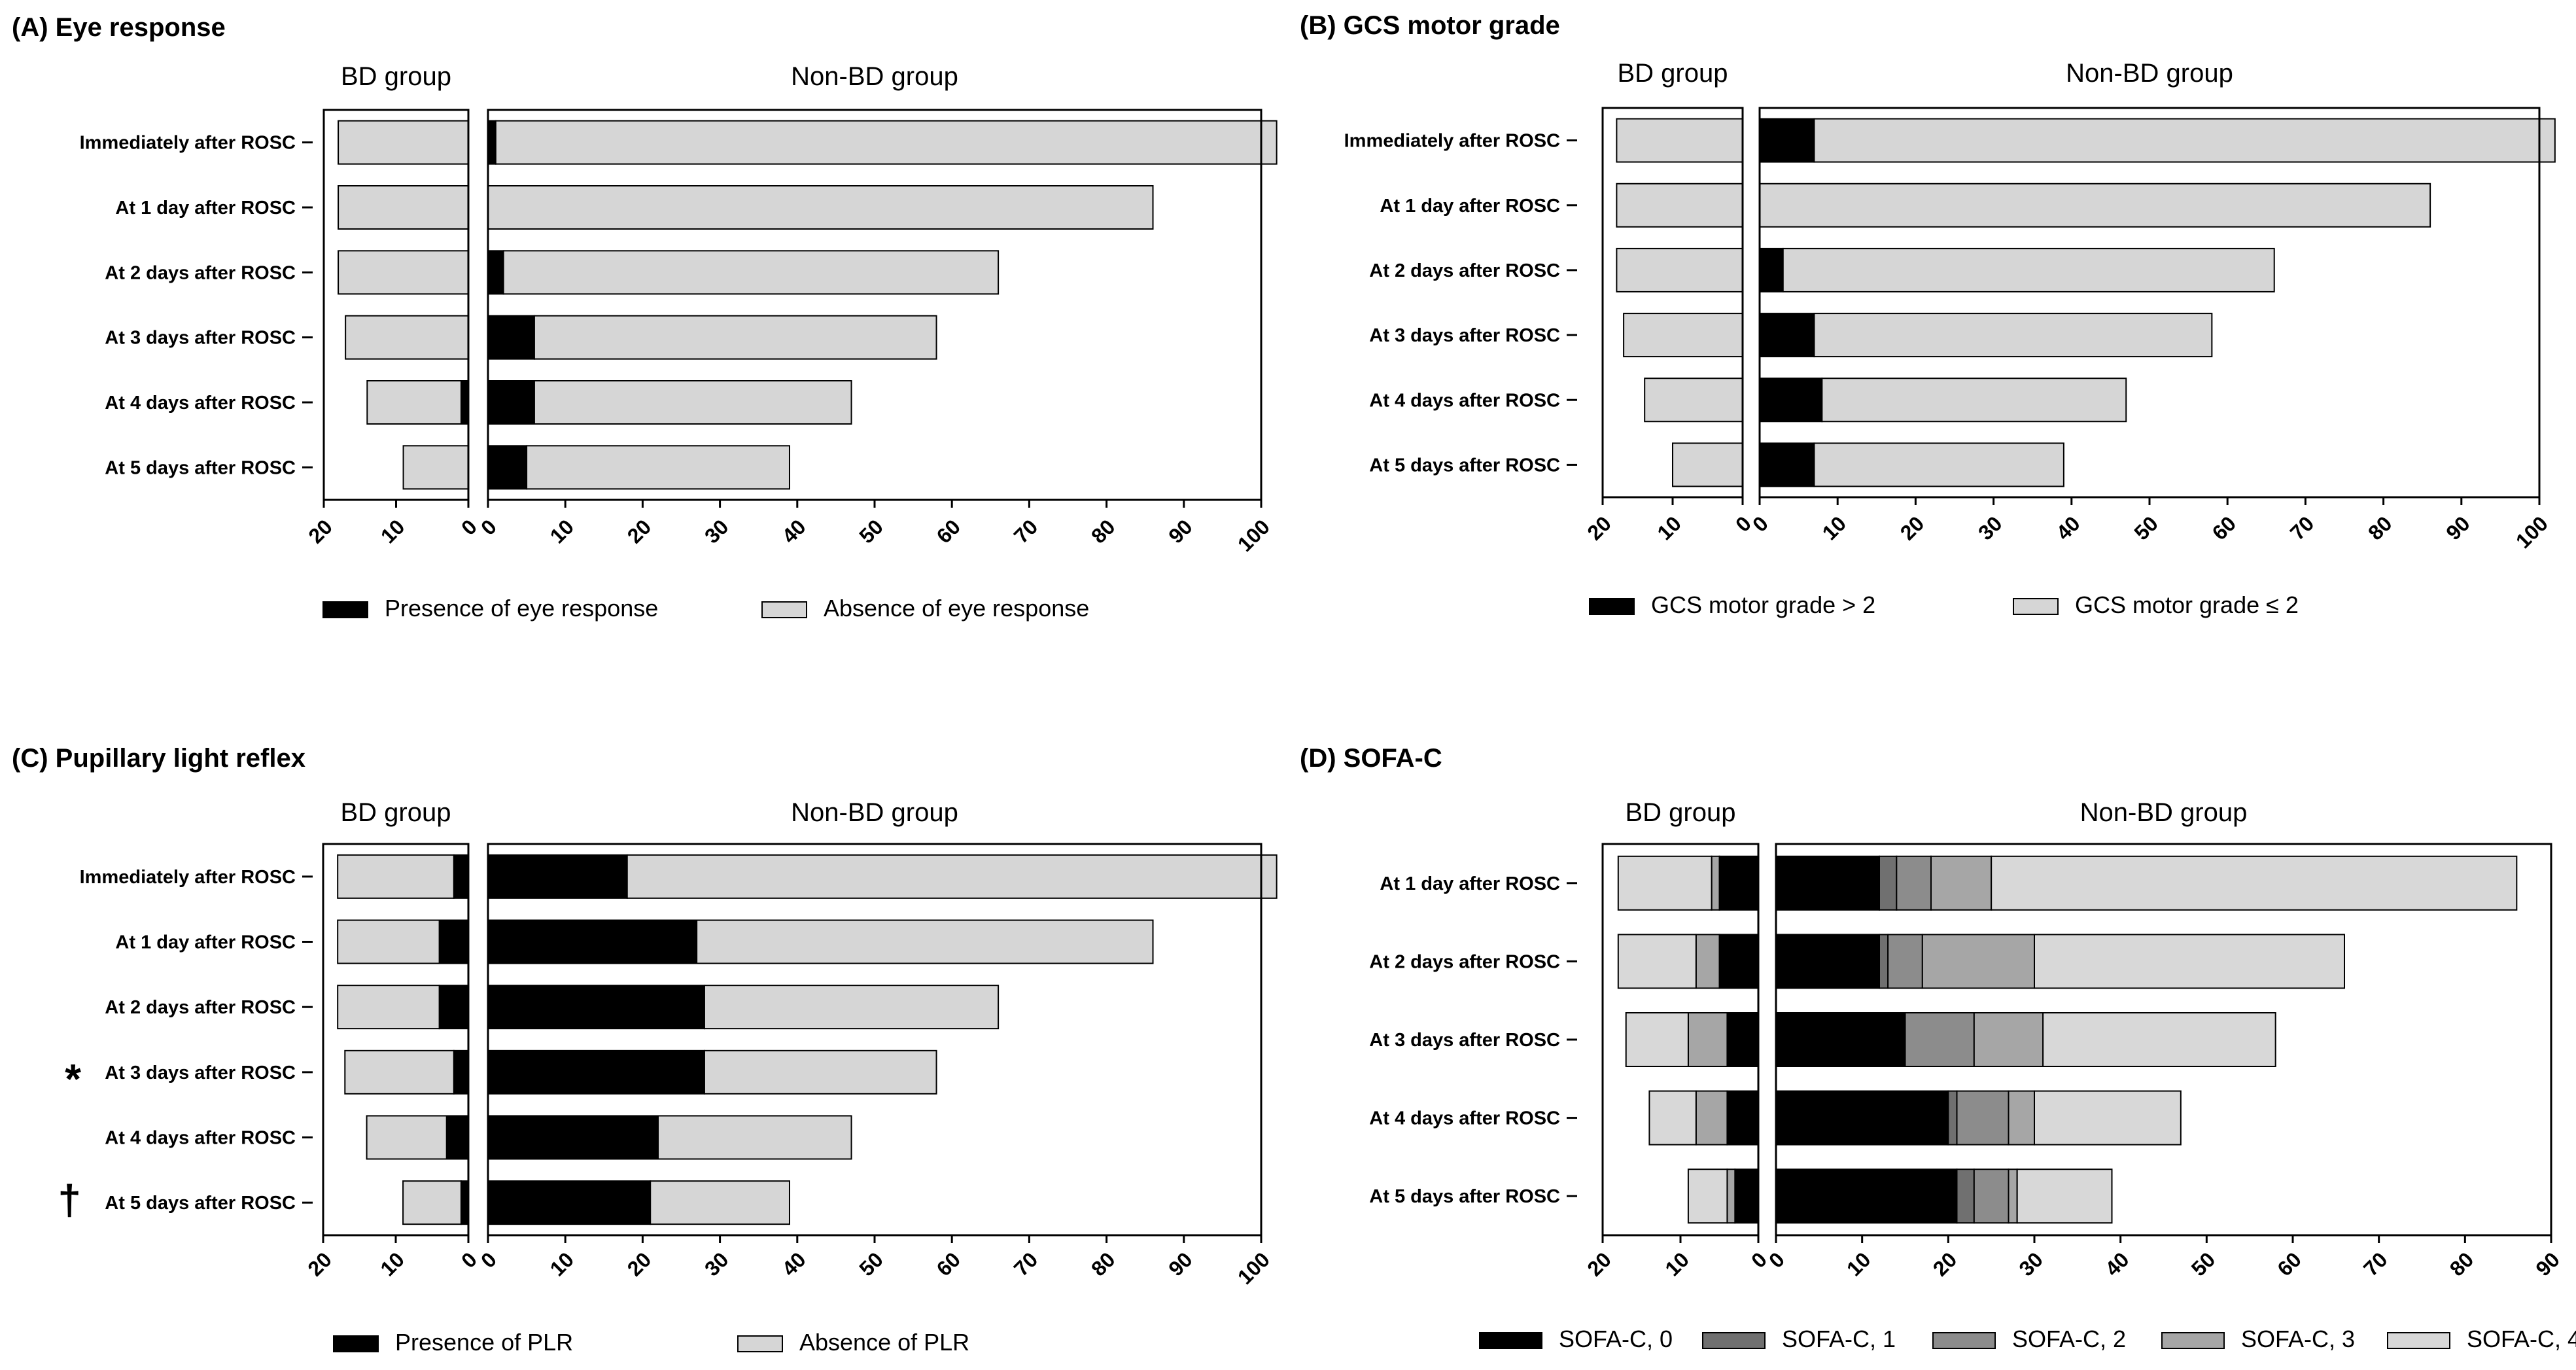  Describe the element at coordinates (484, 1343) in the screenshot. I see `legend-label: Presence of PLR` at that location.